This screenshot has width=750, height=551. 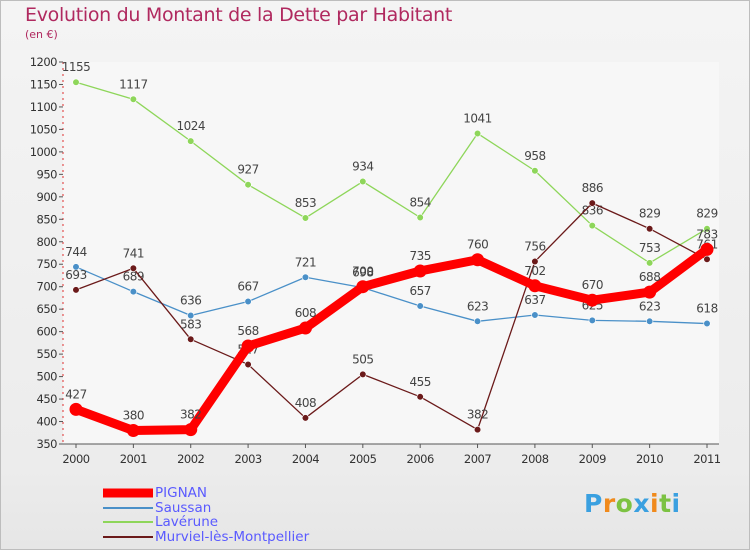 What do you see at coordinates (305, 313) in the screenshot?
I see `data-label-pignan: 608` at bounding box center [305, 313].